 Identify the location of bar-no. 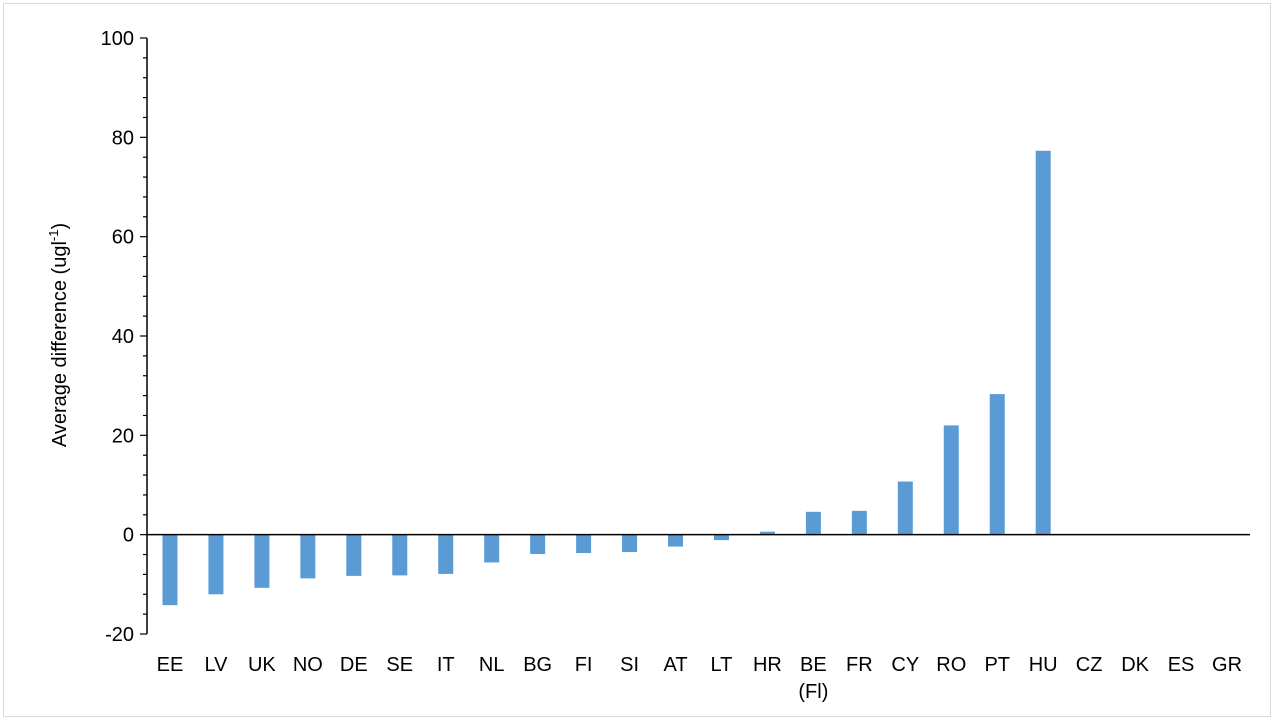
(308, 556).